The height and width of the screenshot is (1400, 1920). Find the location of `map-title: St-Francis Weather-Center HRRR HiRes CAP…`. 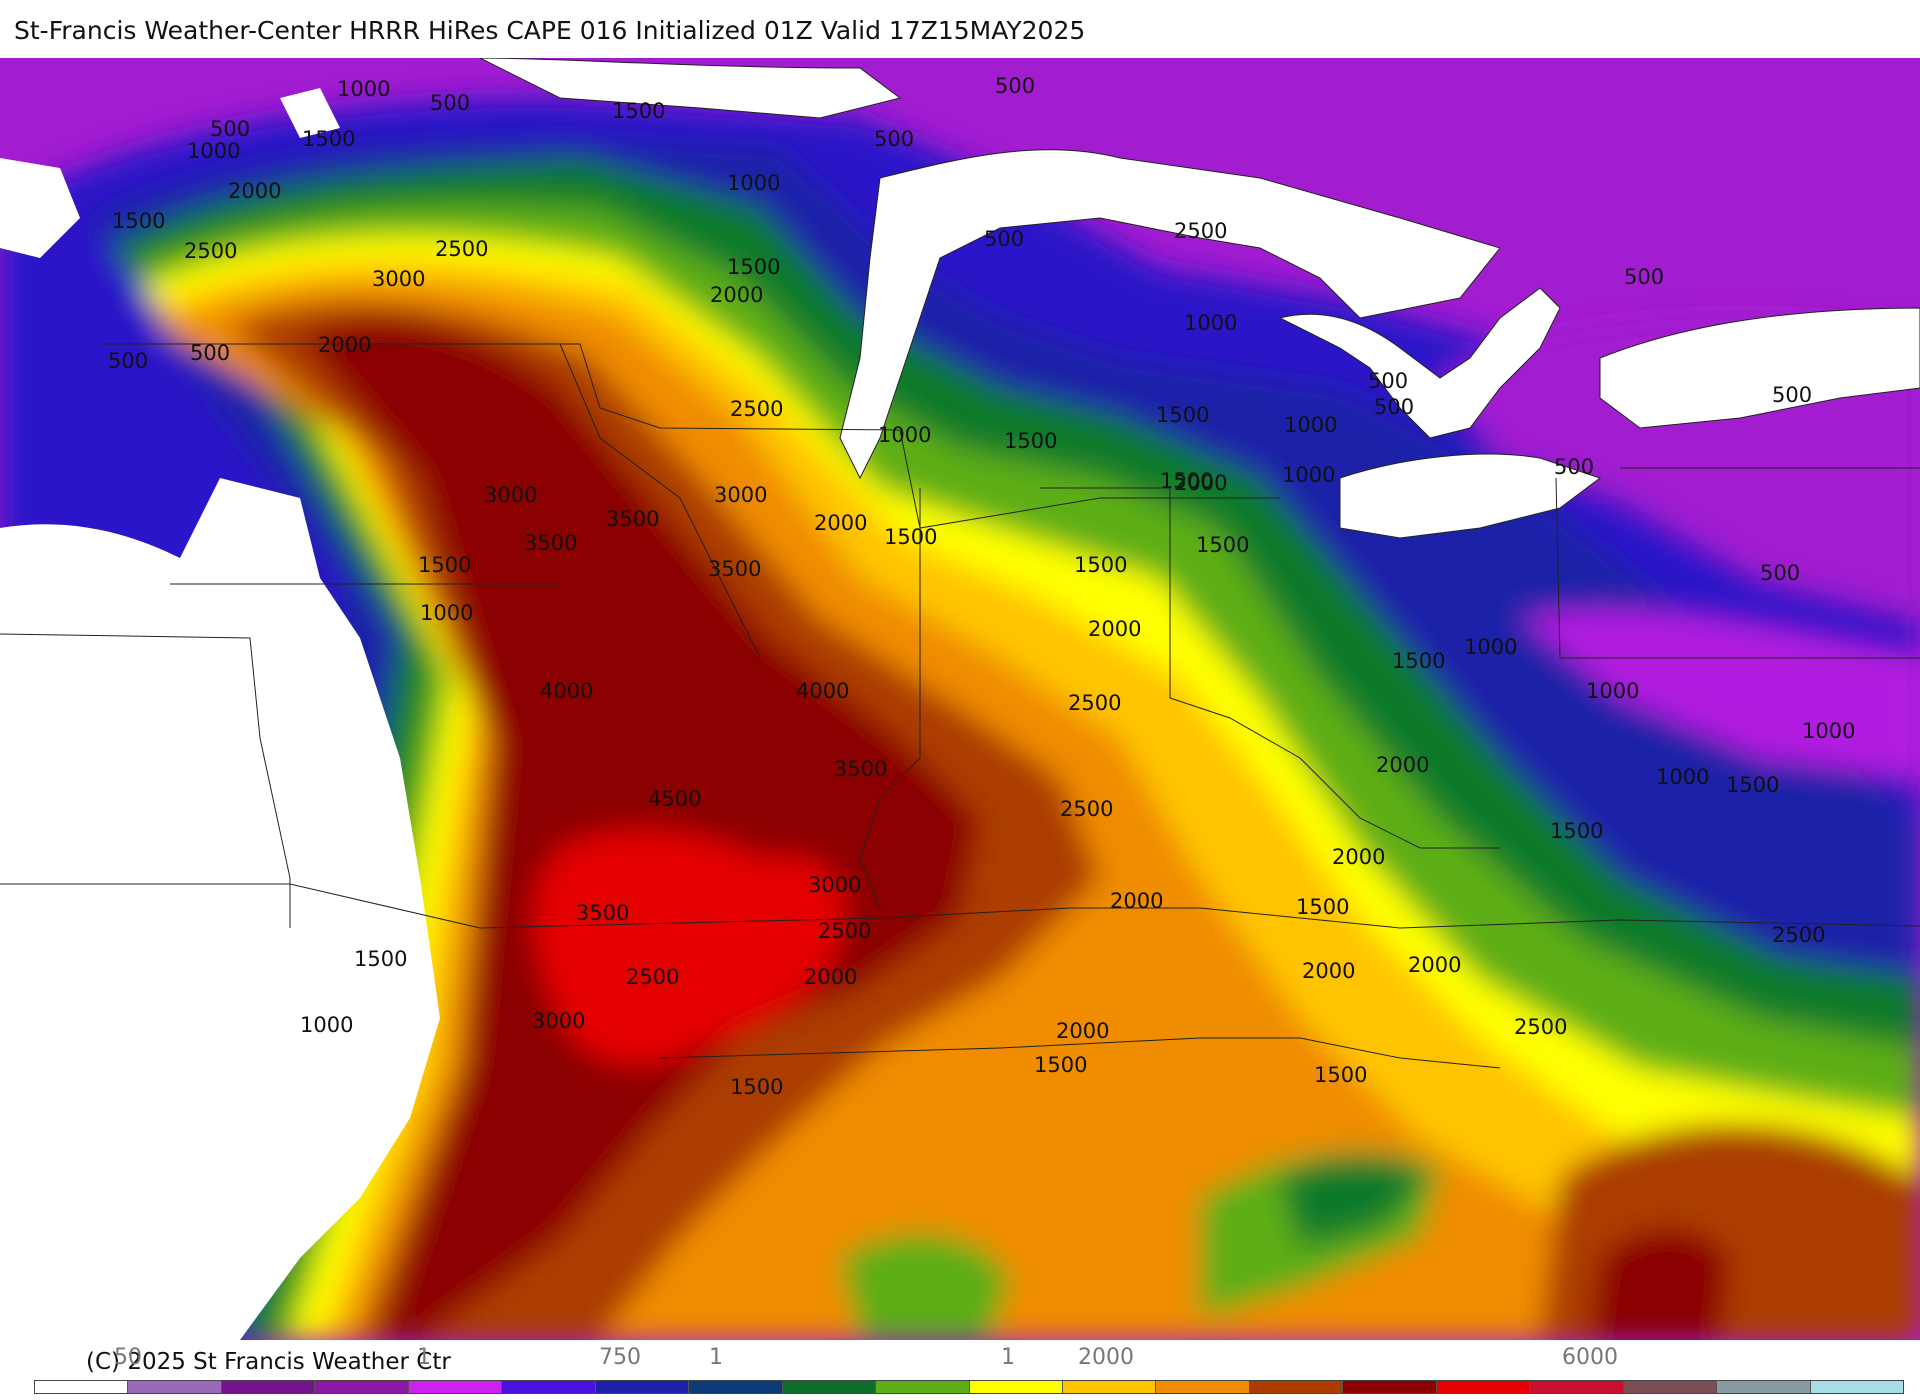

map-title: St-Francis Weather-Center HRRR HiRes CAP… is located at coordinates (550, 30).